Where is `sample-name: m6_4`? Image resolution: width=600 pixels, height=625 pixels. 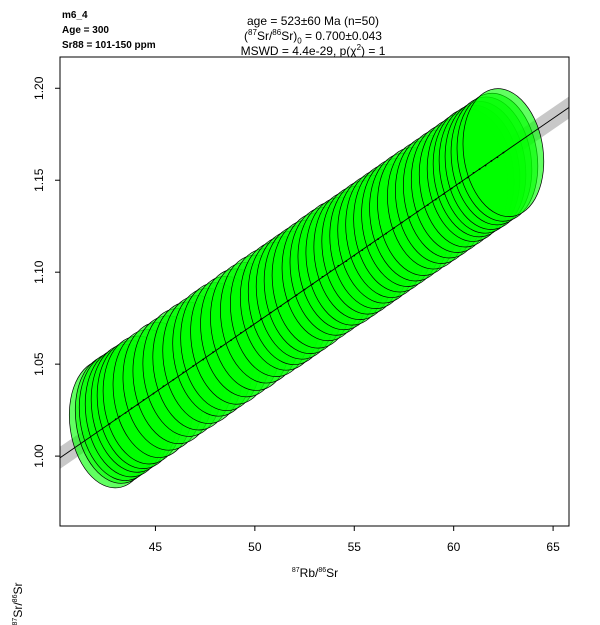
sample-name: m6_4 is located at coordinates (75, 15).